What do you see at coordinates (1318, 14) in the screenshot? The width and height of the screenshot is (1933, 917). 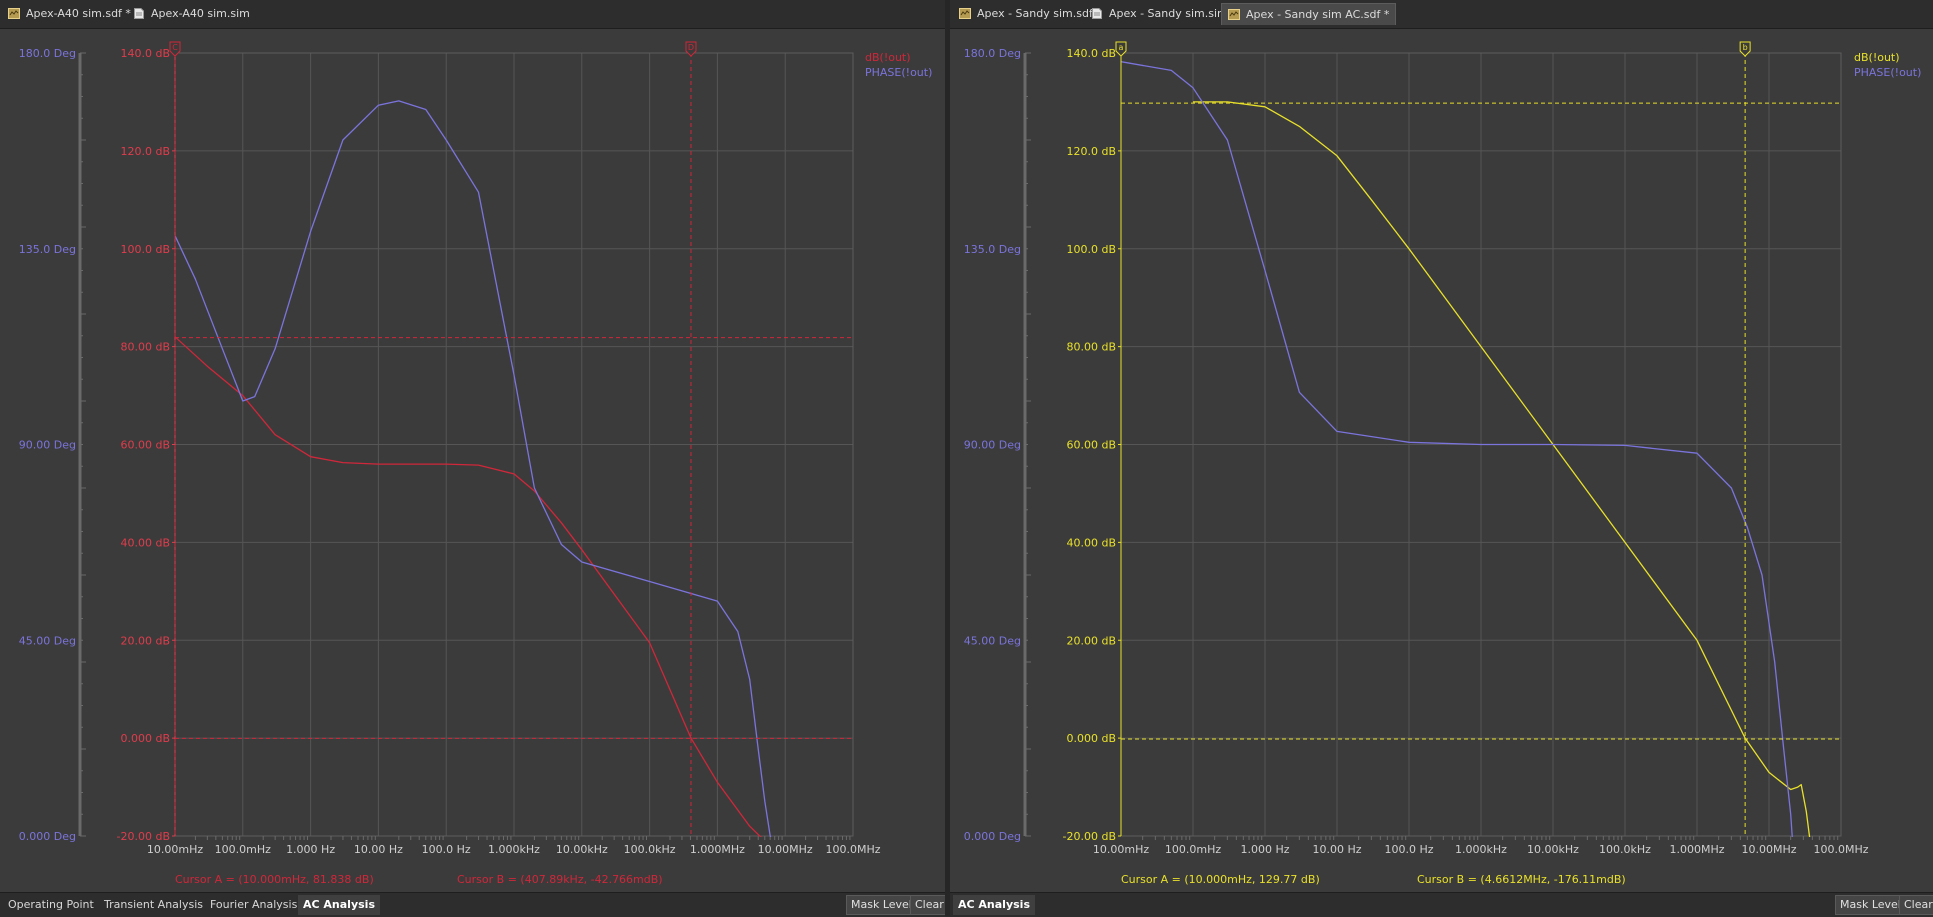 I see `doc-tab-label: Apex - Sandy sim AC.sdf *` at bounding box center [1318, 14].